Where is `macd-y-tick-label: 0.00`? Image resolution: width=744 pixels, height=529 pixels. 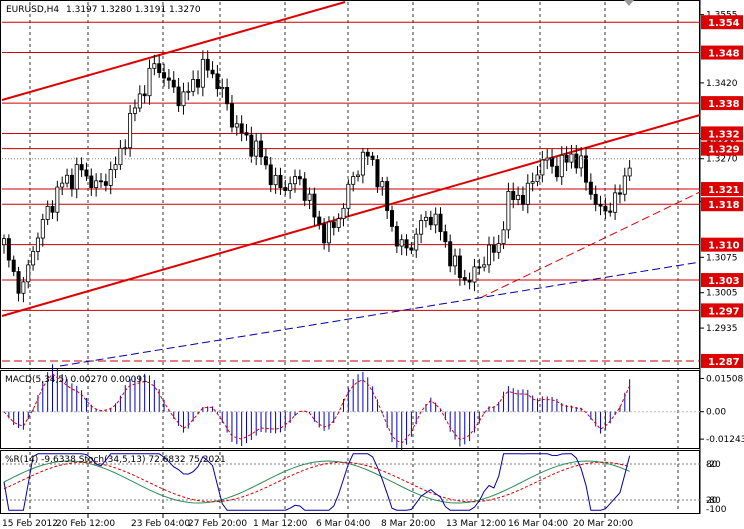 macd-y-tick-label: 0.00 is located at coordinates (716, 413).